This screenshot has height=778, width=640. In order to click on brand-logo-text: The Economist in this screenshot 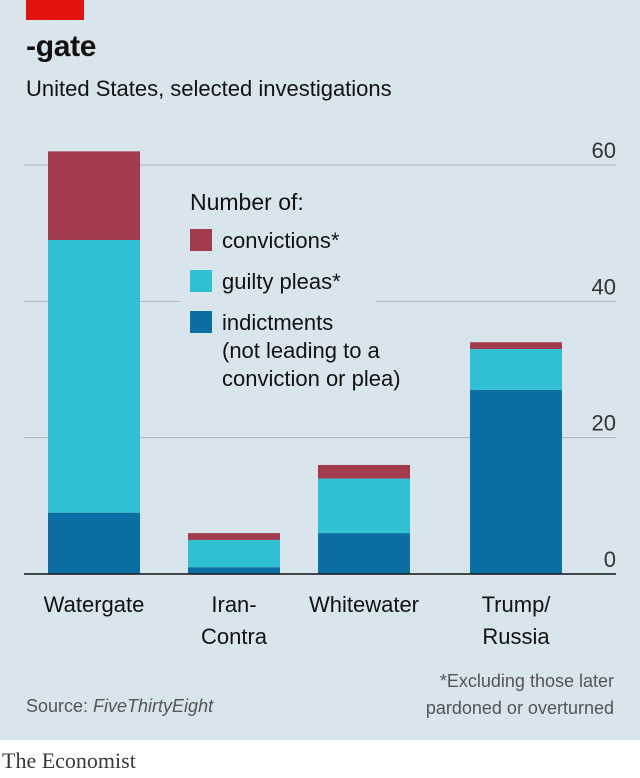, I will do `click(69, 760)`.